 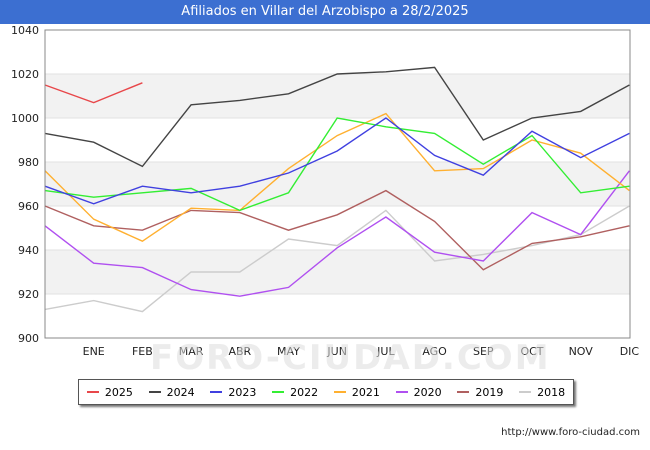 I want to click on legend-label: 2024, so click(x=180, y=392).